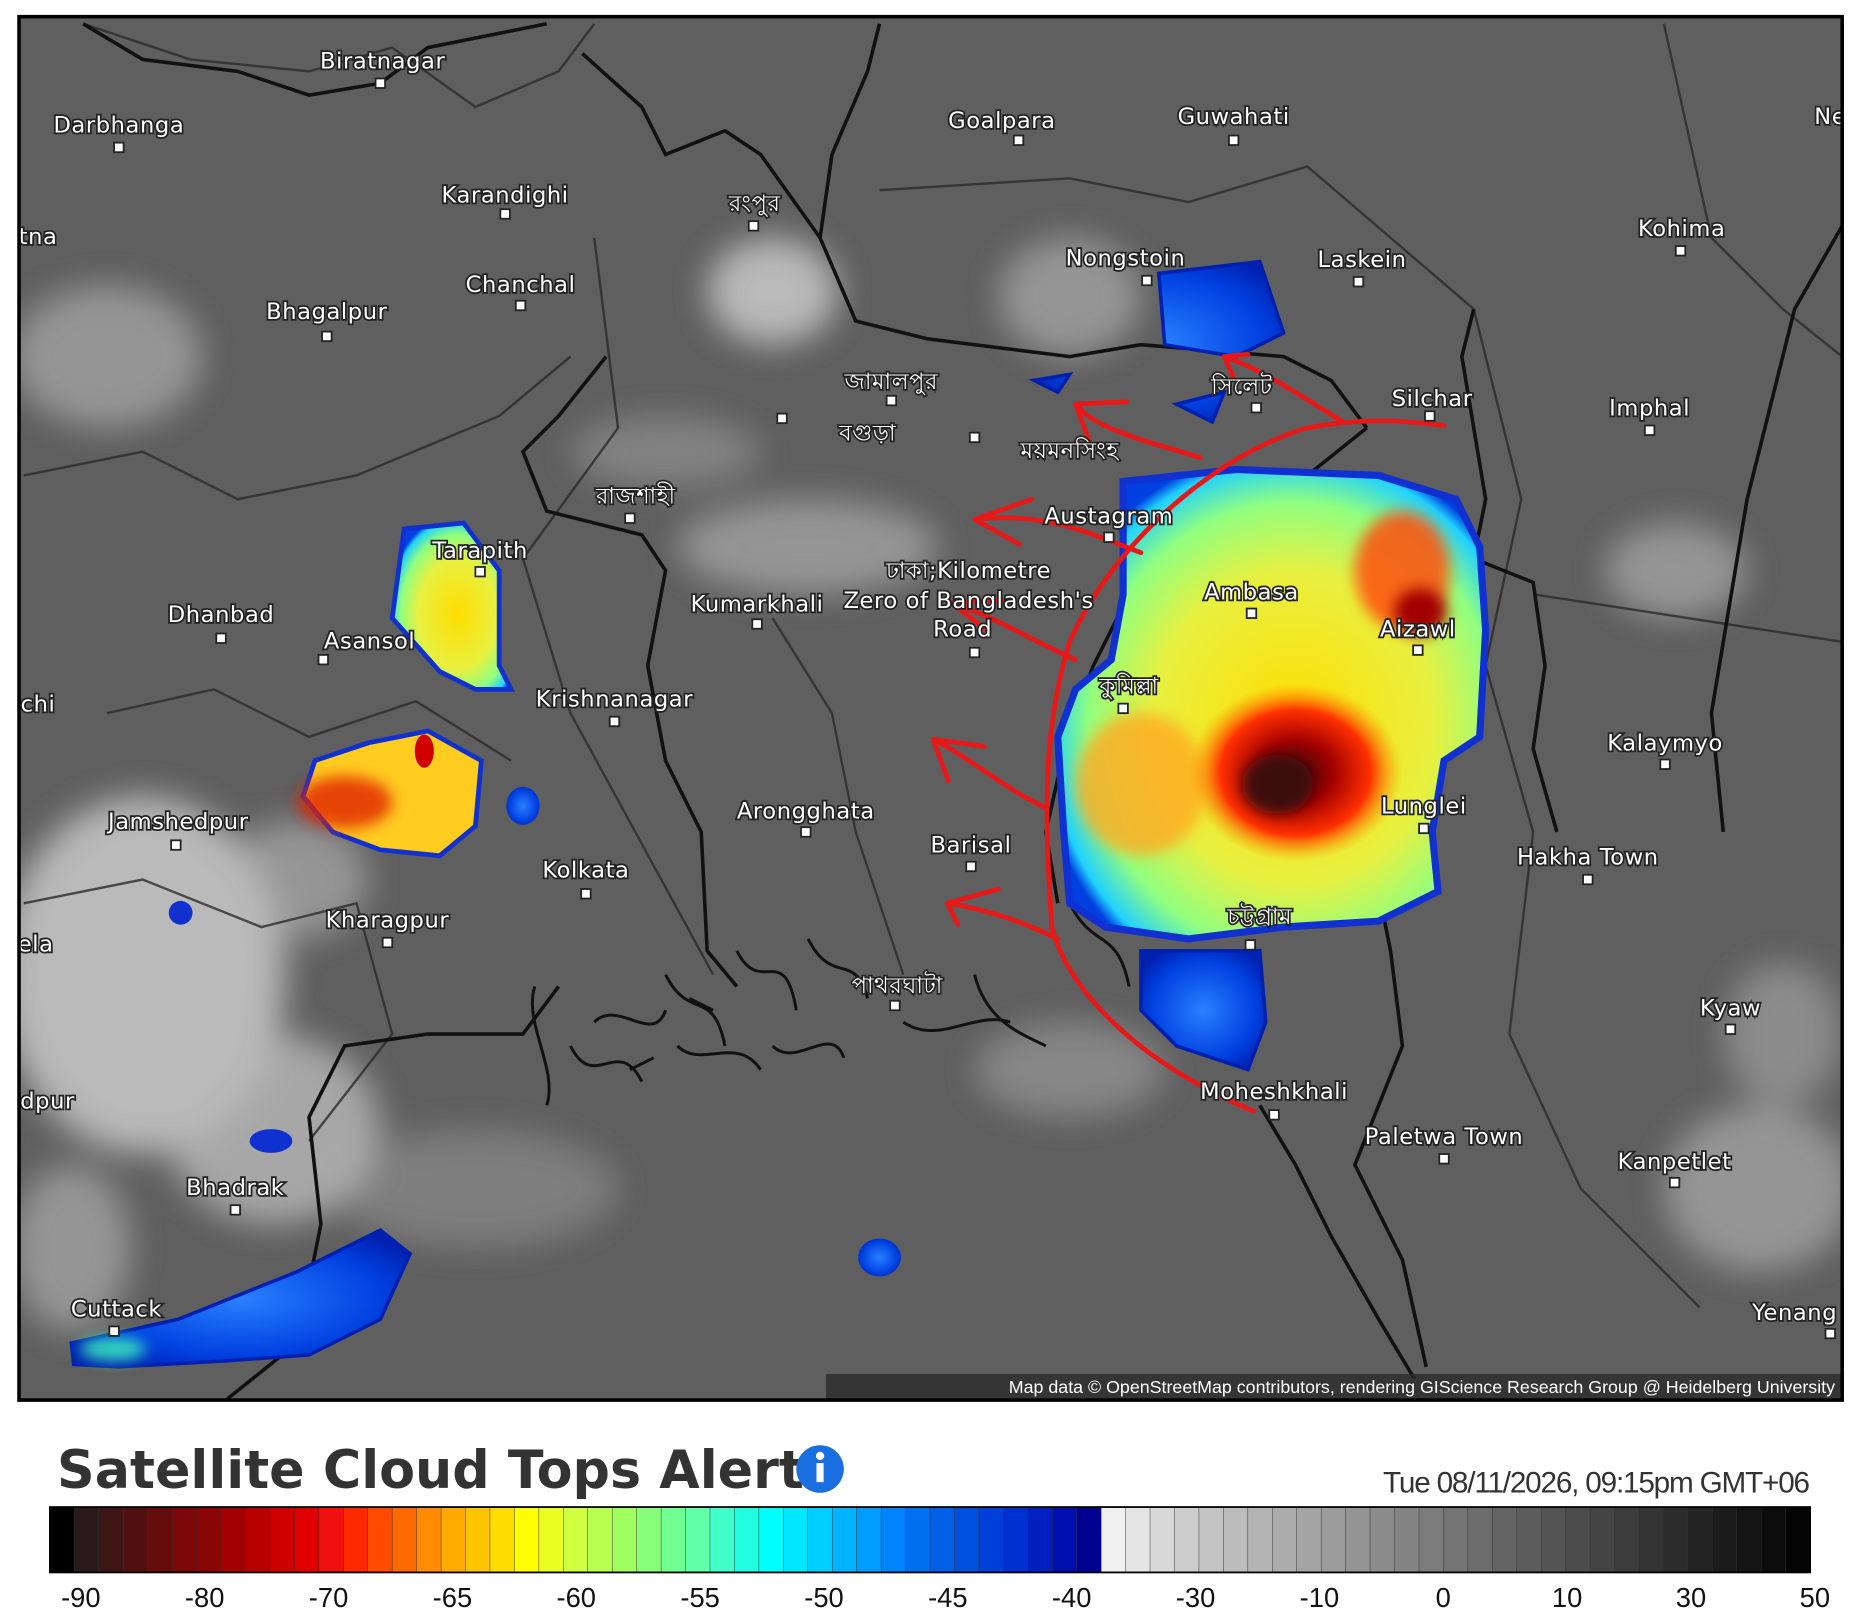  I want to click on place-label: Guwahati, so click(1234, 117).